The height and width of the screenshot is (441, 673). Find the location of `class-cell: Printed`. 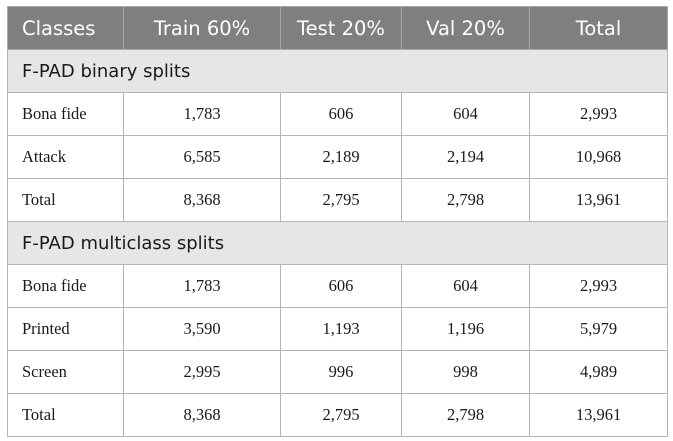

class-cell: Printed is located at coordinates (65, 329).